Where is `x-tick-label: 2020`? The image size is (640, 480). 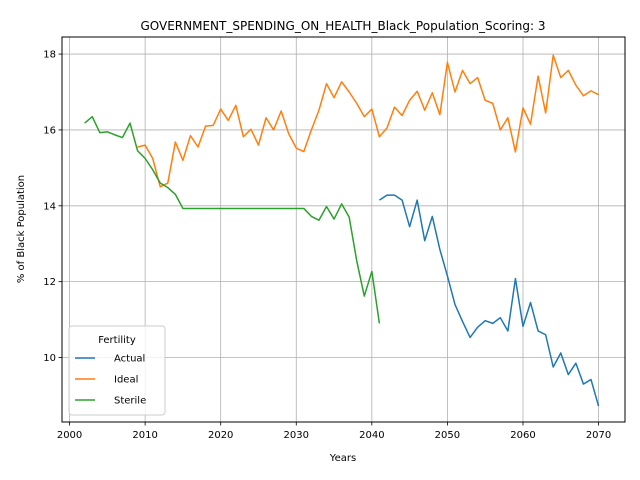
x-tick-label: 2020 is located at coordinates (220, 435).